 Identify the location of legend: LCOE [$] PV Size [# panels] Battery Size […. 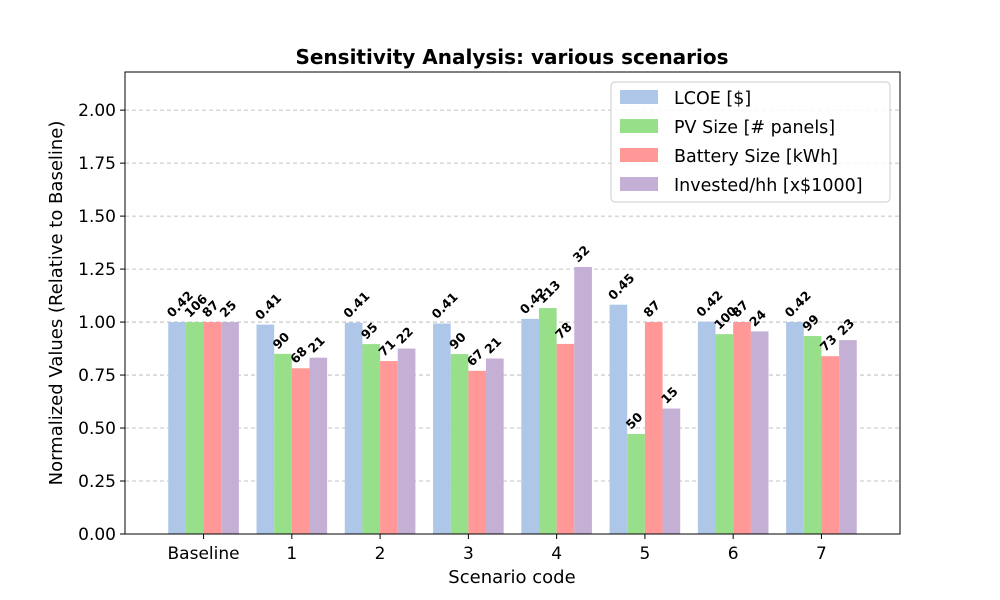
(750, 142).